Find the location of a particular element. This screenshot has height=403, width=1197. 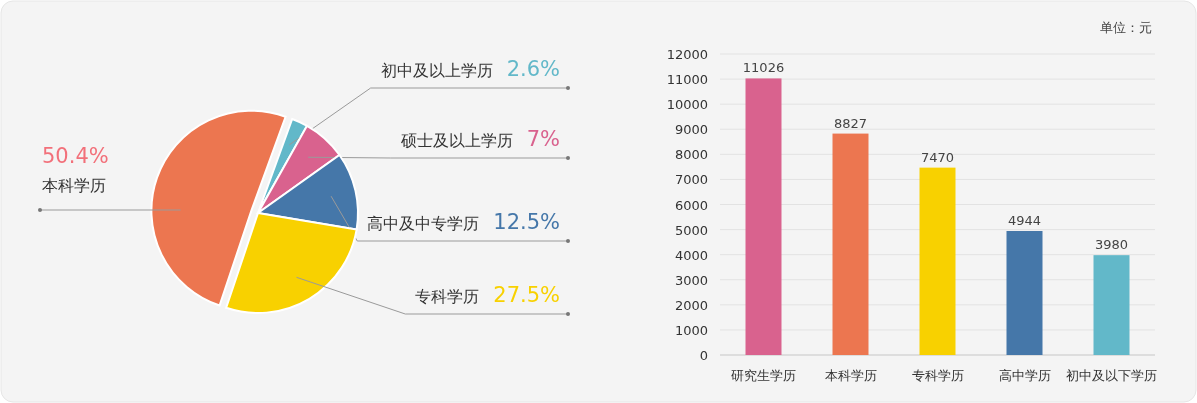

y-tick-label: 1000 is located at coordinates (691, 330).